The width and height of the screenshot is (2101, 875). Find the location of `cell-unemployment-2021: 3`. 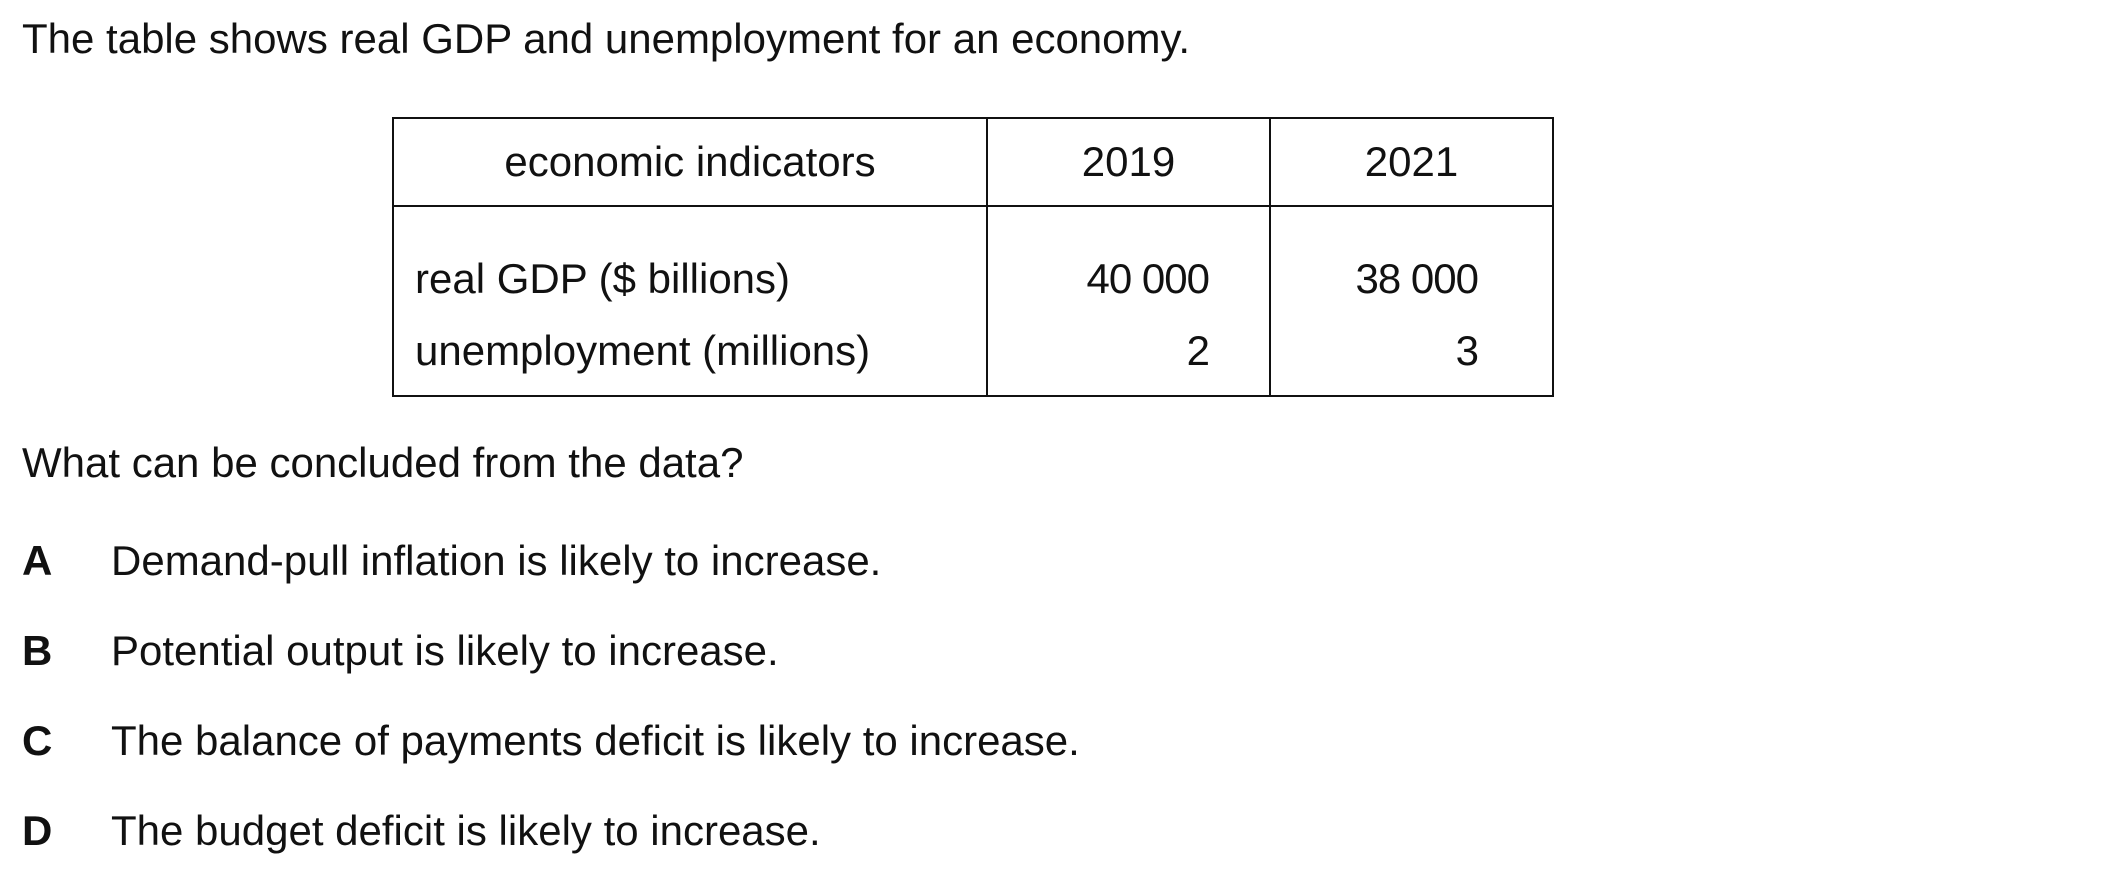

cell-unemployment-2021: 3 is located at coordinates (1411, 354).